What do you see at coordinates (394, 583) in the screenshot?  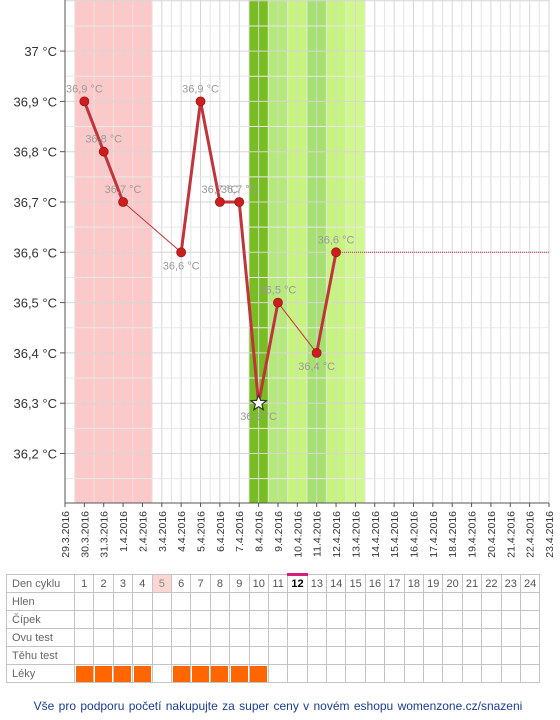 I see `day-number: 17` at bounding box center [394, 583].